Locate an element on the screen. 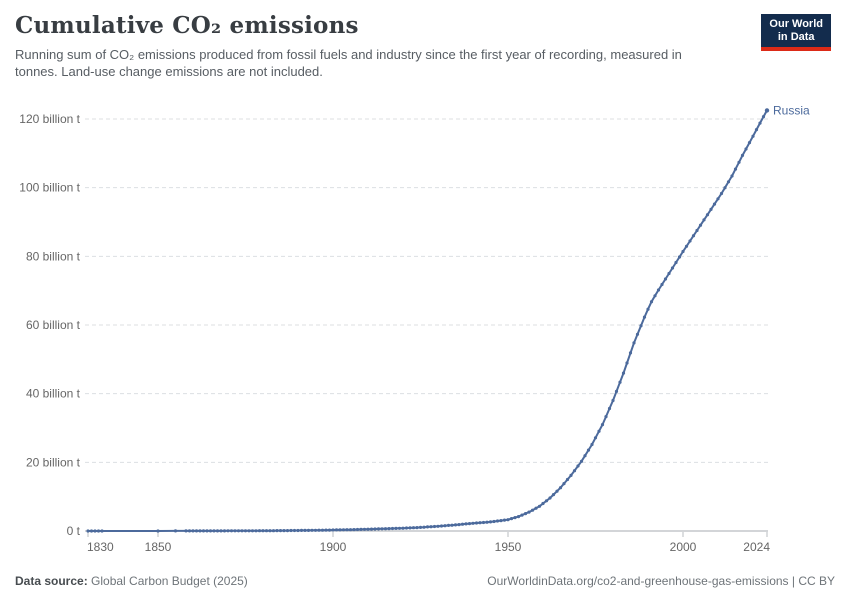 The height and width of the screenshot is (600, 850). entity-label: Russia is located at coordinates (791, 110).